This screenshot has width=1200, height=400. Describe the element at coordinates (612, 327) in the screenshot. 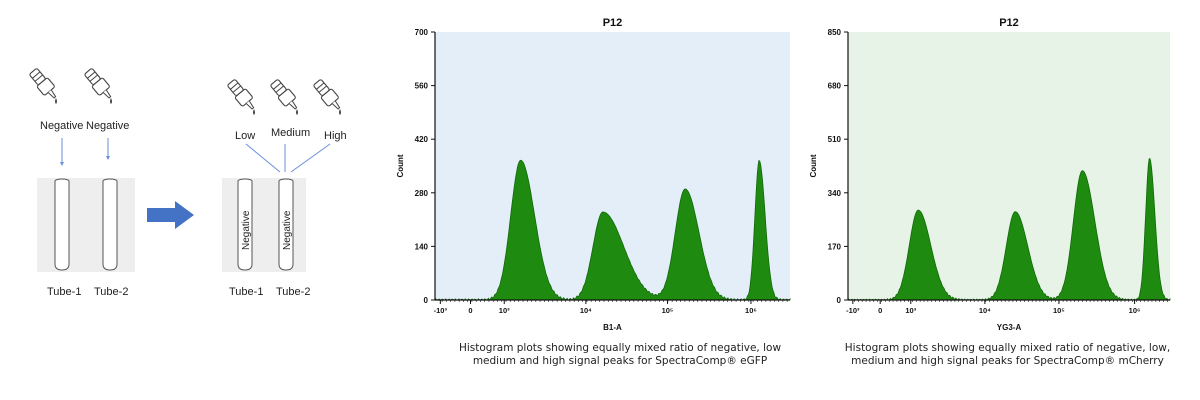

I see `x-axis-label: B1-A` at that location.